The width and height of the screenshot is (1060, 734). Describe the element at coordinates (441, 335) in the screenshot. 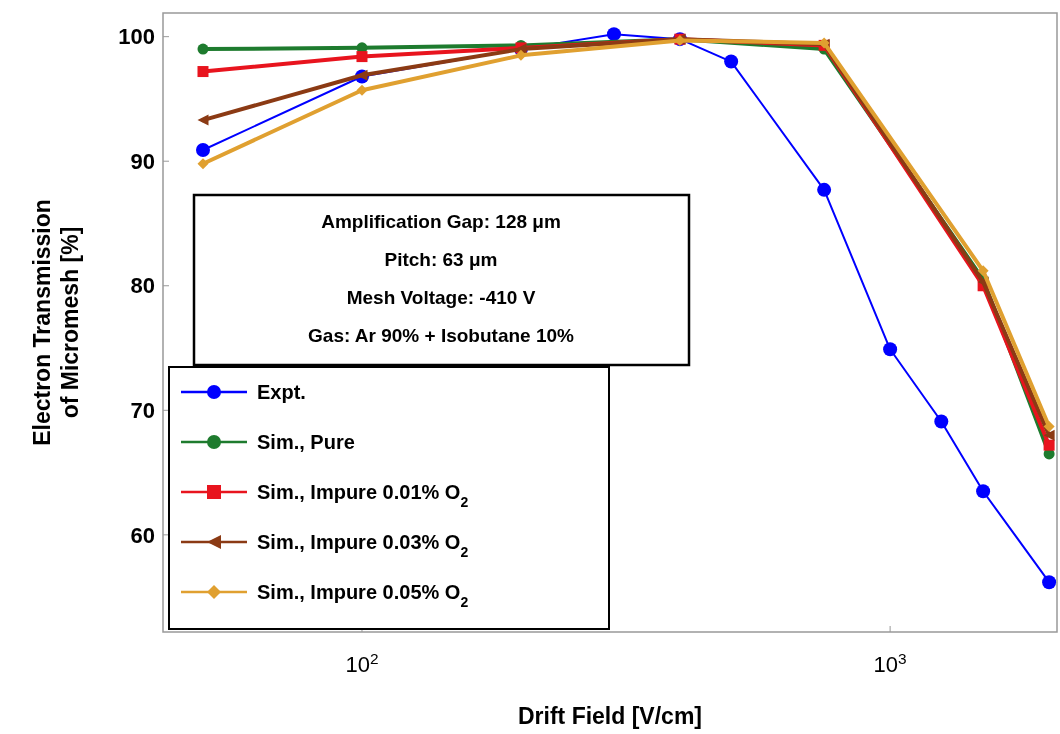

I see `annotation: Gas: Ar 90% + Isobutane 10%` at that location.